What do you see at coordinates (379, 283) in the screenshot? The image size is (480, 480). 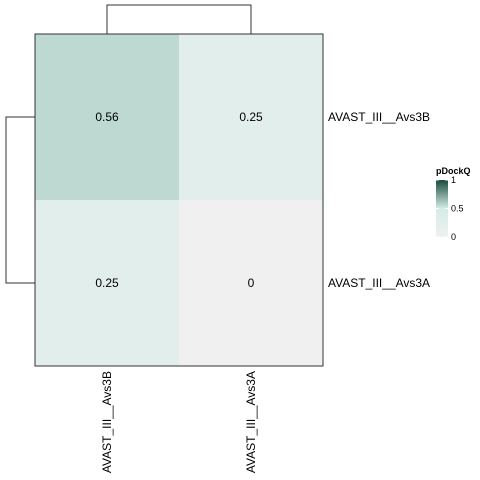 I see `row-label: AVAST_III__Avs3A` at bounding box center [379, 283].